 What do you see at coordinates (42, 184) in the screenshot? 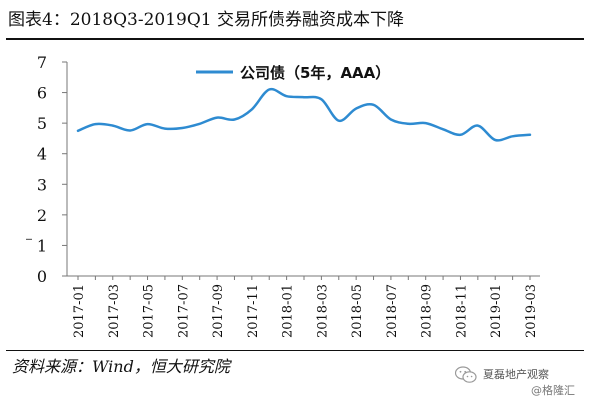
I see `y-tick-label: 3` at bounding box center [42, 184].